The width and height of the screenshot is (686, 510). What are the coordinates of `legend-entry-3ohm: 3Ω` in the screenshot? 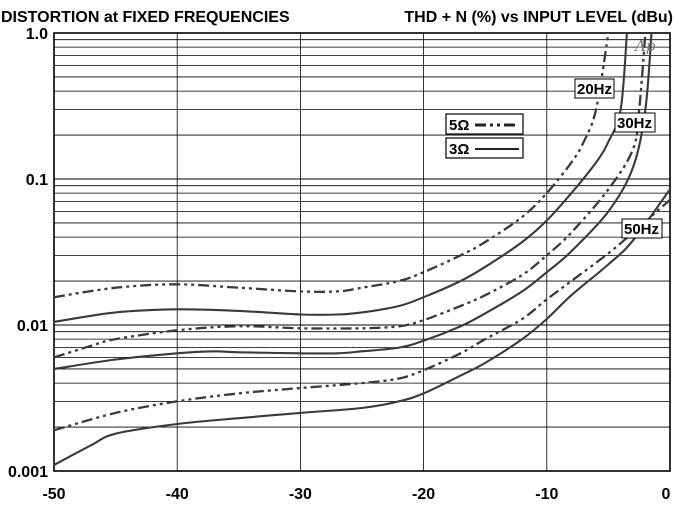 It's located at (484, 148).